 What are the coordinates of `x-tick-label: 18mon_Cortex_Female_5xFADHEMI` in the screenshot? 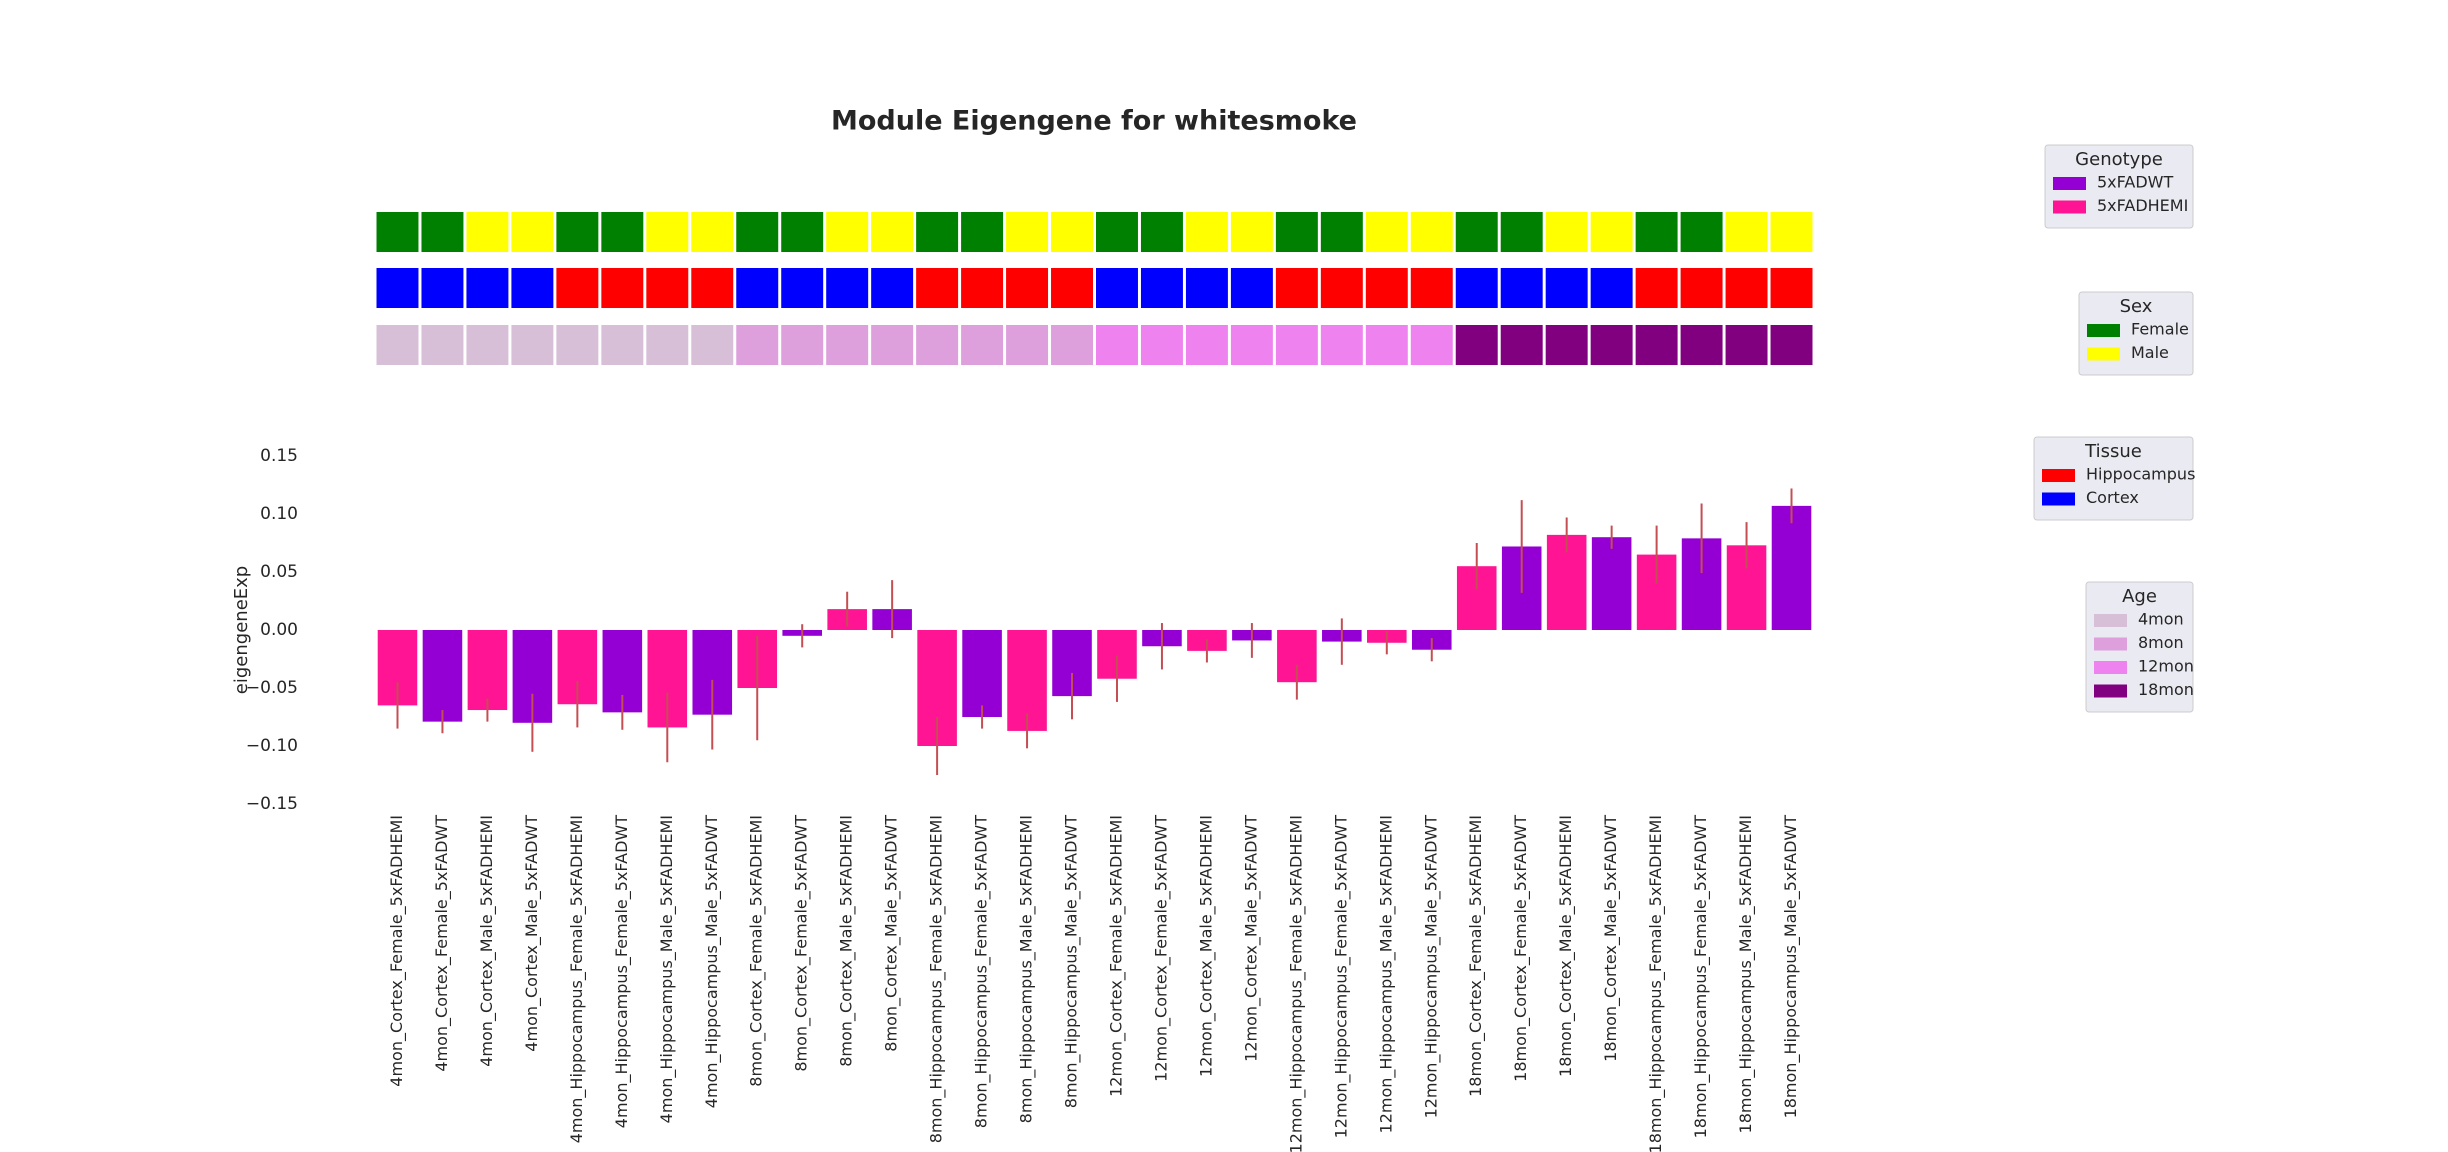 It's located at (1476, 956).